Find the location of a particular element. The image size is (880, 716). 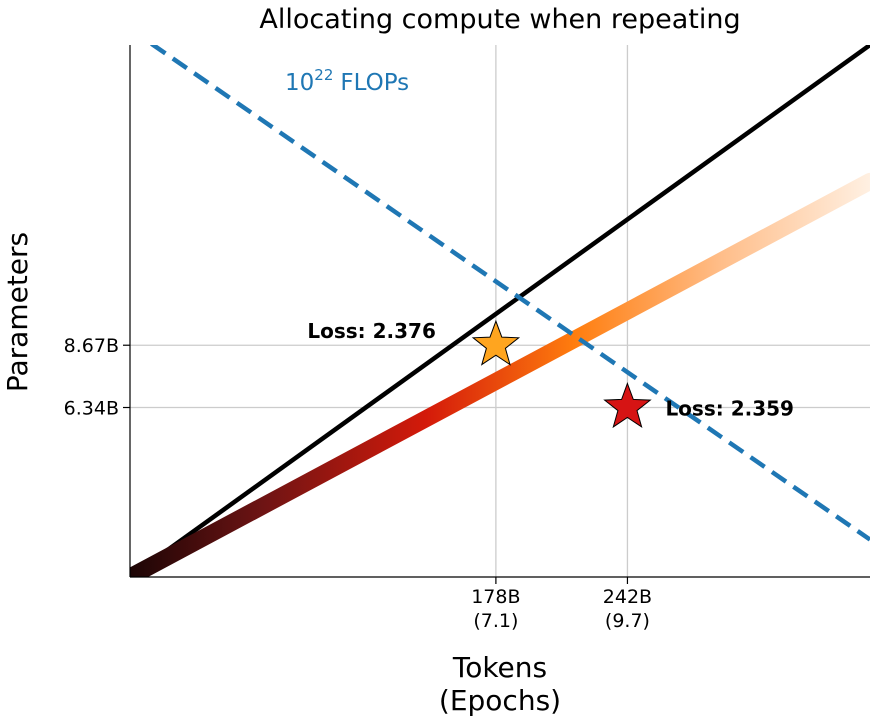

flops-base: 10 is located at coordinates (299, 83).